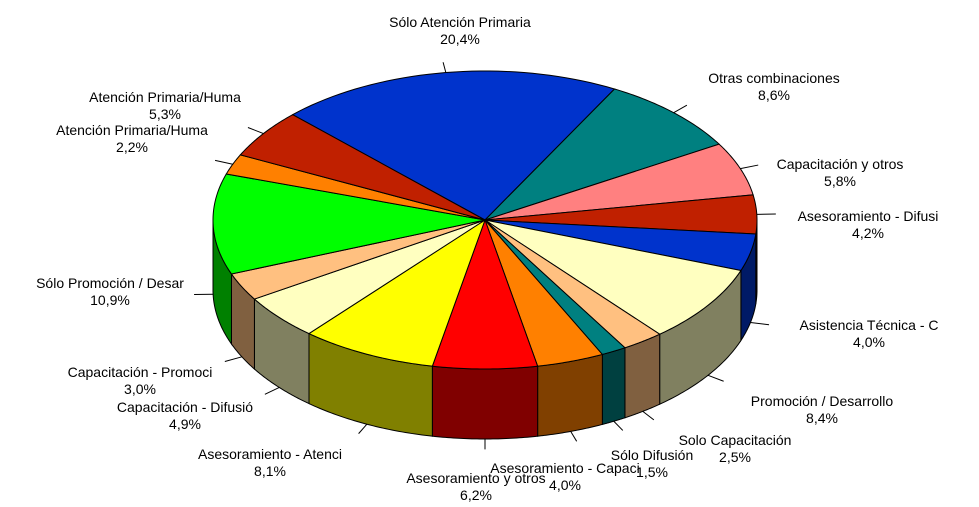 The image size is (979, 507). What do you see at coordinates (165, 114) in the screenshot?
I see `slice-value-label: 5,3%` at bounding box center [165, 114].